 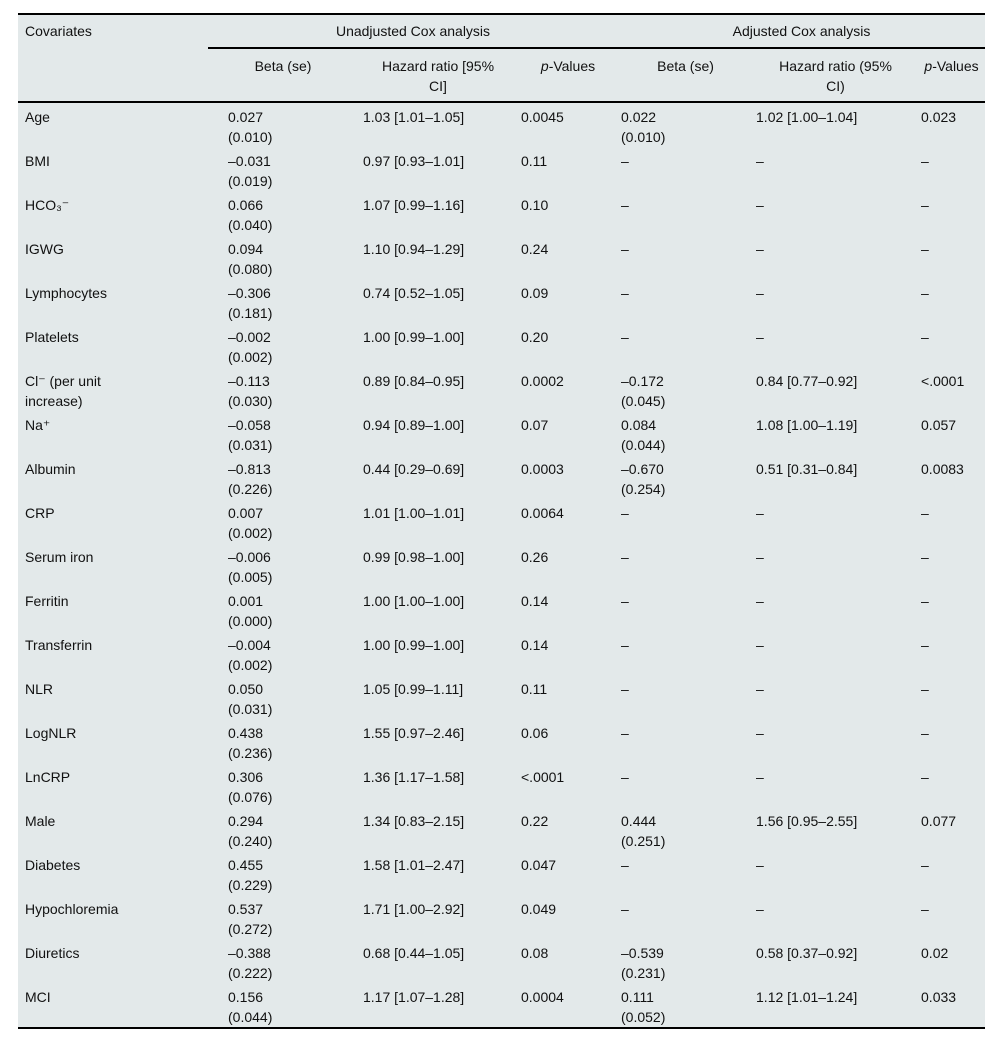 I want to click on adjusted-p-value-cell: 0.057, so click(x=939, y=425).